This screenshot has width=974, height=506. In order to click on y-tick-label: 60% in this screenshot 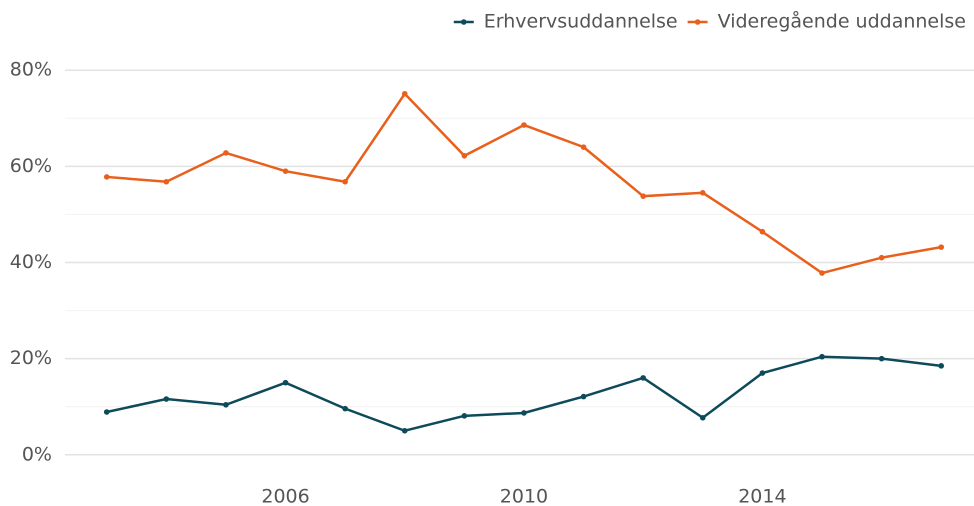, I will do `click(31, 166)`.